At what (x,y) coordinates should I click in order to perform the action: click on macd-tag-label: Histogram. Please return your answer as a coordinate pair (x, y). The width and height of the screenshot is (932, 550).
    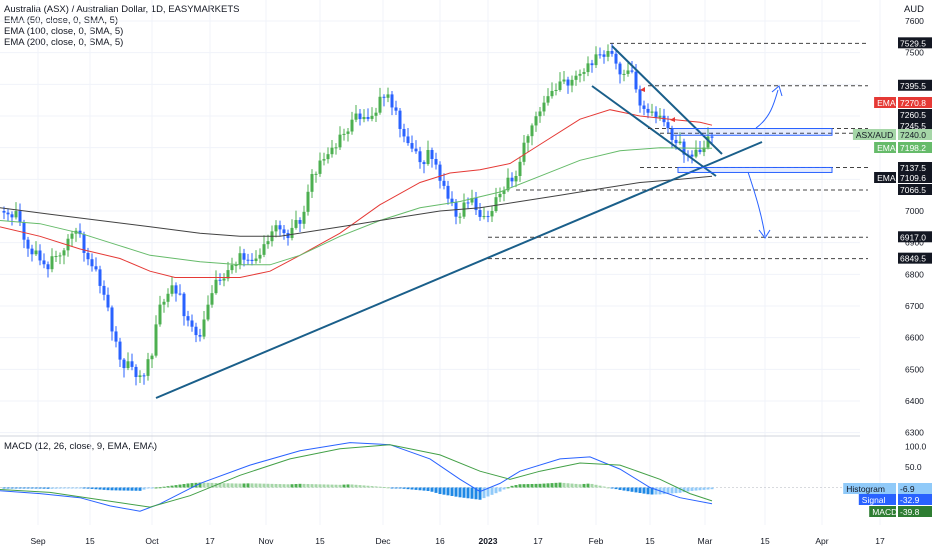
    Looking at the image, I should click on (865, 489).